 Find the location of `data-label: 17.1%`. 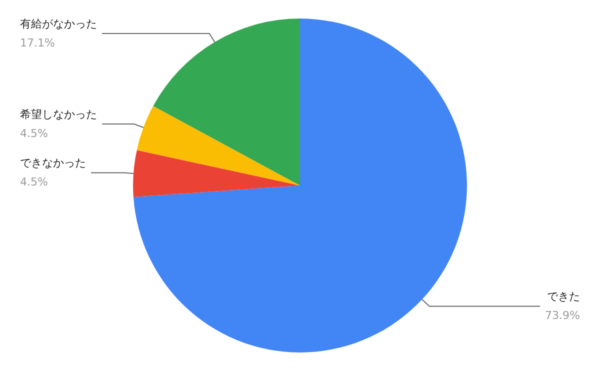

data-label: 17.1% is located at coordinates (37, 43).